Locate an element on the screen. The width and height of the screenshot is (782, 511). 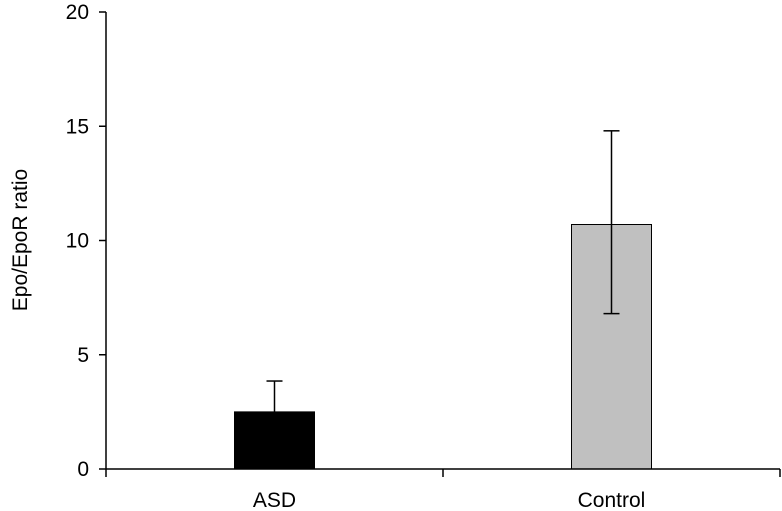
y-tick-label: 5 is located at coordinates (83, 355).